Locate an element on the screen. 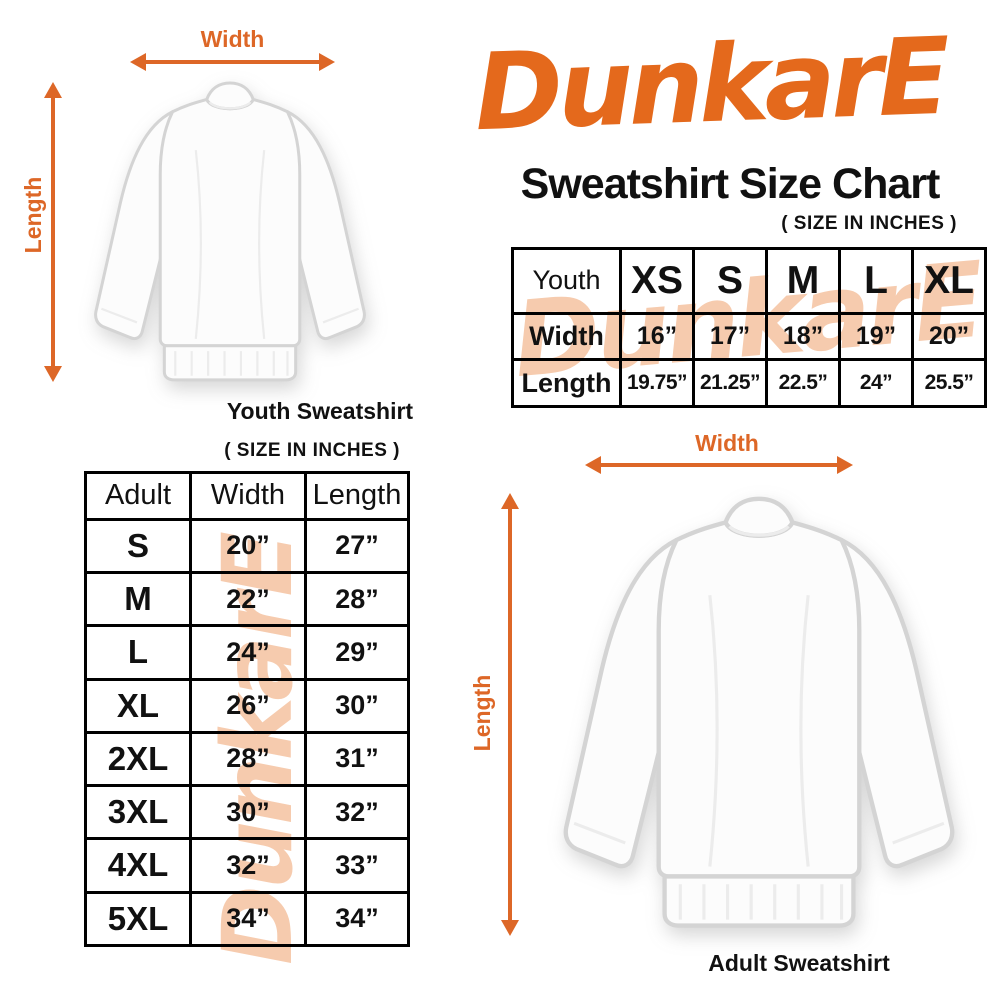 The height and width of the screenshot is (1000, 1000). table-cell: Adult is located at coordinates (138, 496).